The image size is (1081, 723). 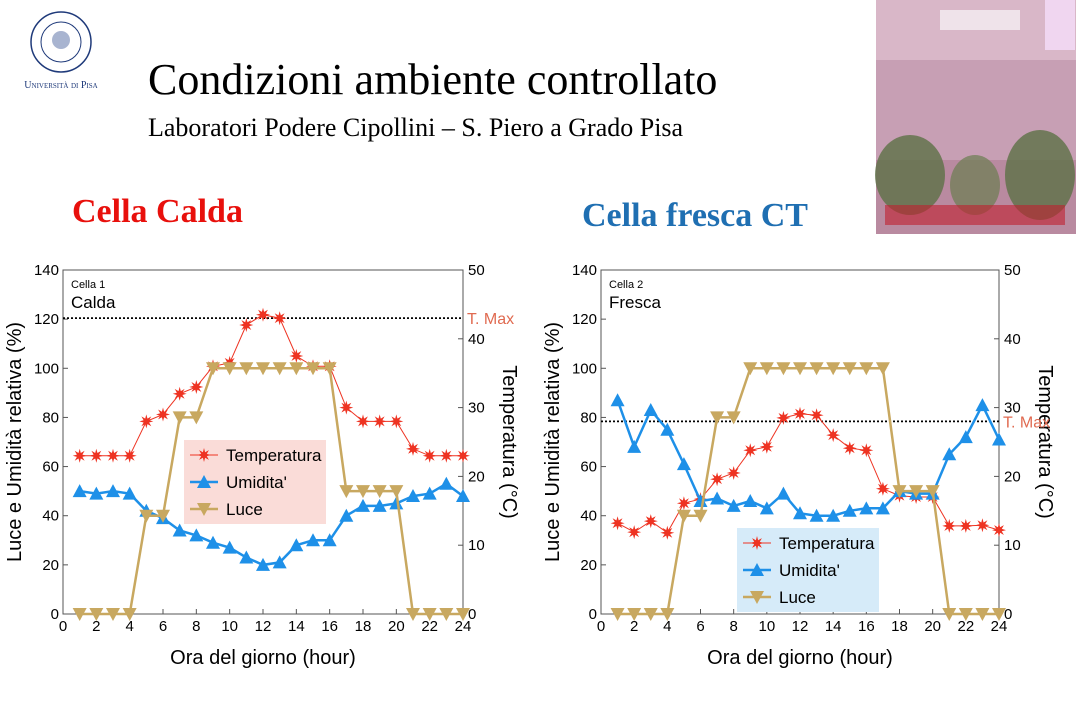 I want to click on x-tick-label: 18, so click(x=363, y=626).